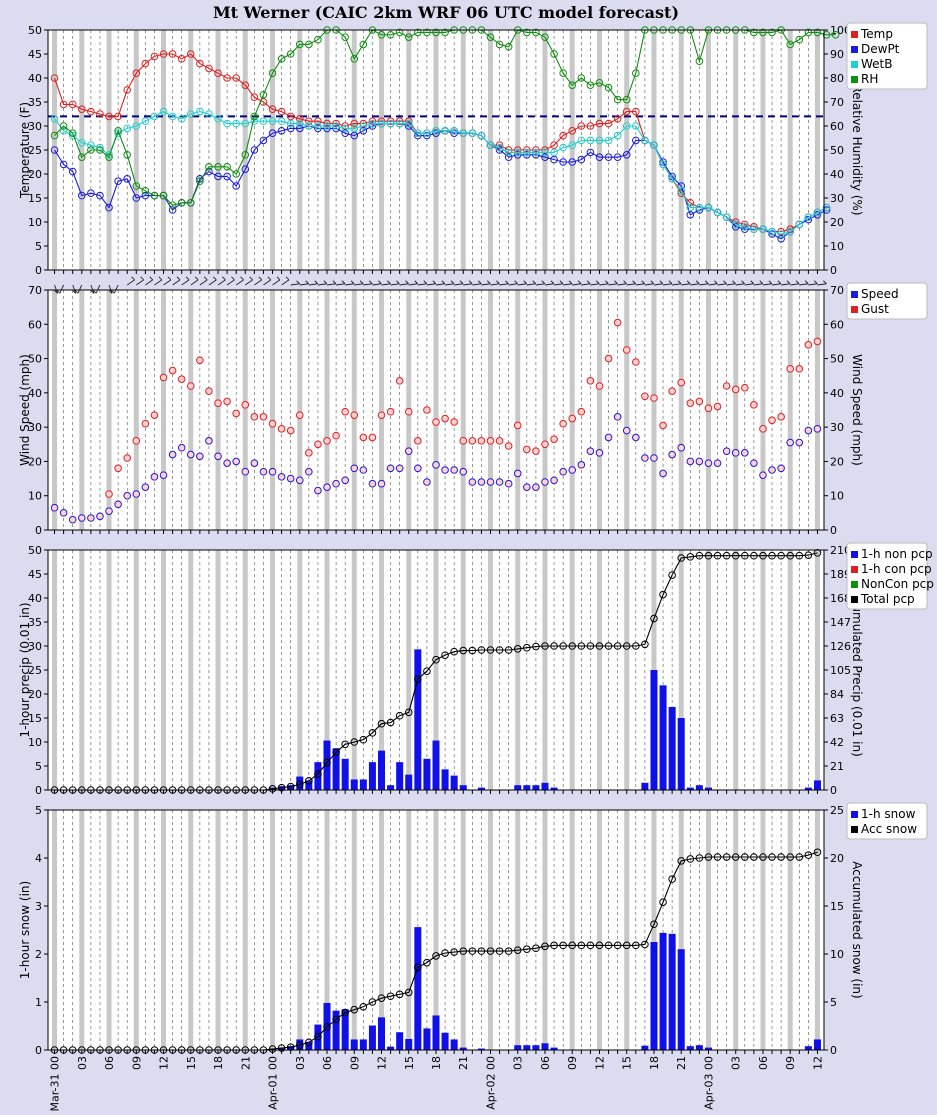 This screenshot has width=937, height=1115. I want to click on precip-ytick-label: 30, so click(35, 646).